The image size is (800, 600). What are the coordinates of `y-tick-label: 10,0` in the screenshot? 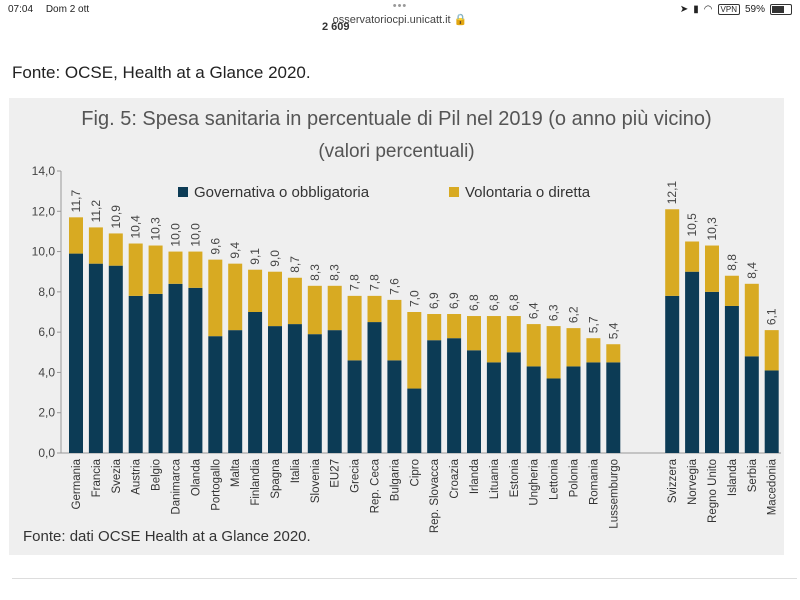 It's located at (44, 252).